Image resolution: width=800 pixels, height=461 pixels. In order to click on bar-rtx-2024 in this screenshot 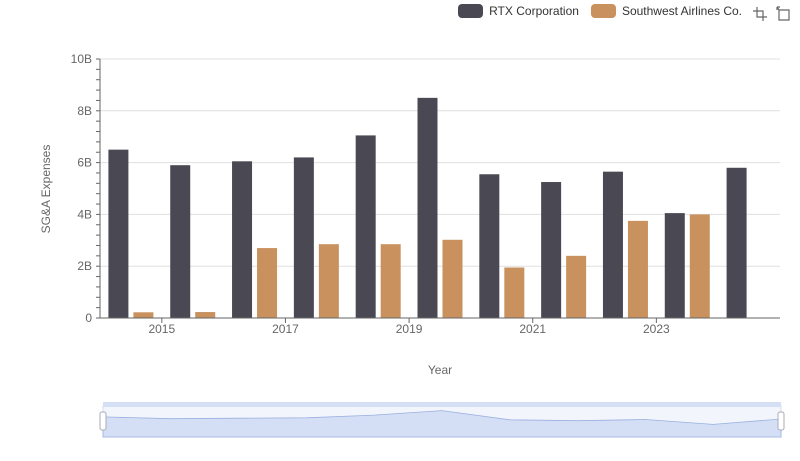, I will do `click(736, 242)`.